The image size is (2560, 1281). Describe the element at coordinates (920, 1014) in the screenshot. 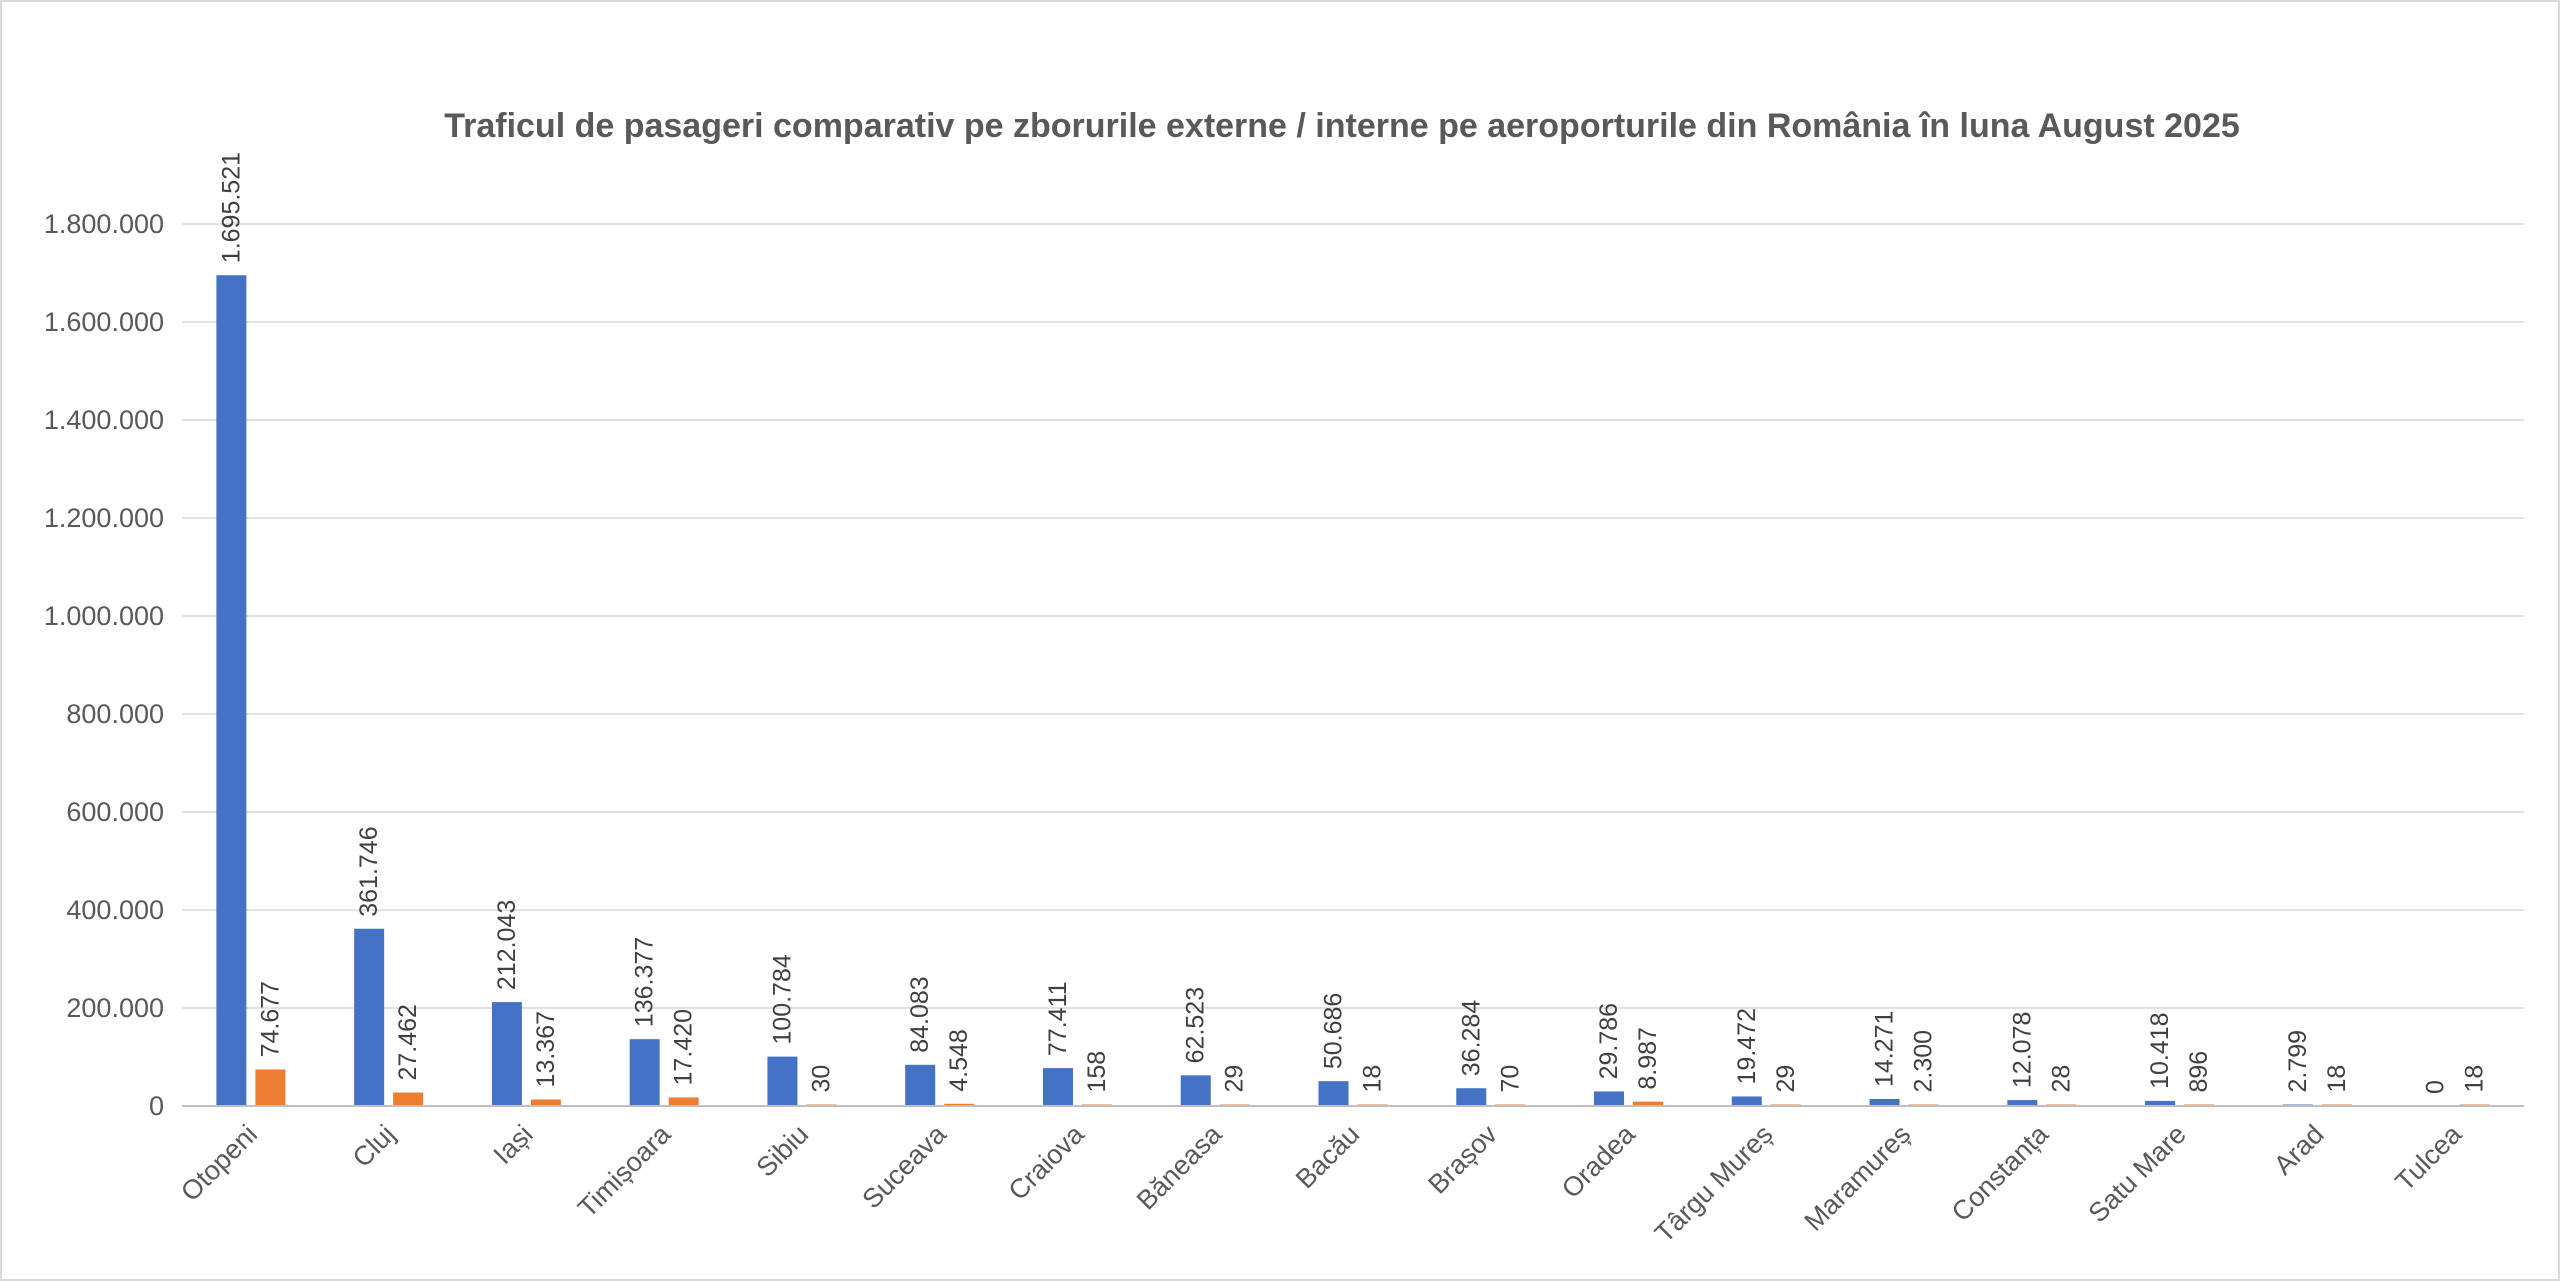

I see `data-label: 84.083` at that location.